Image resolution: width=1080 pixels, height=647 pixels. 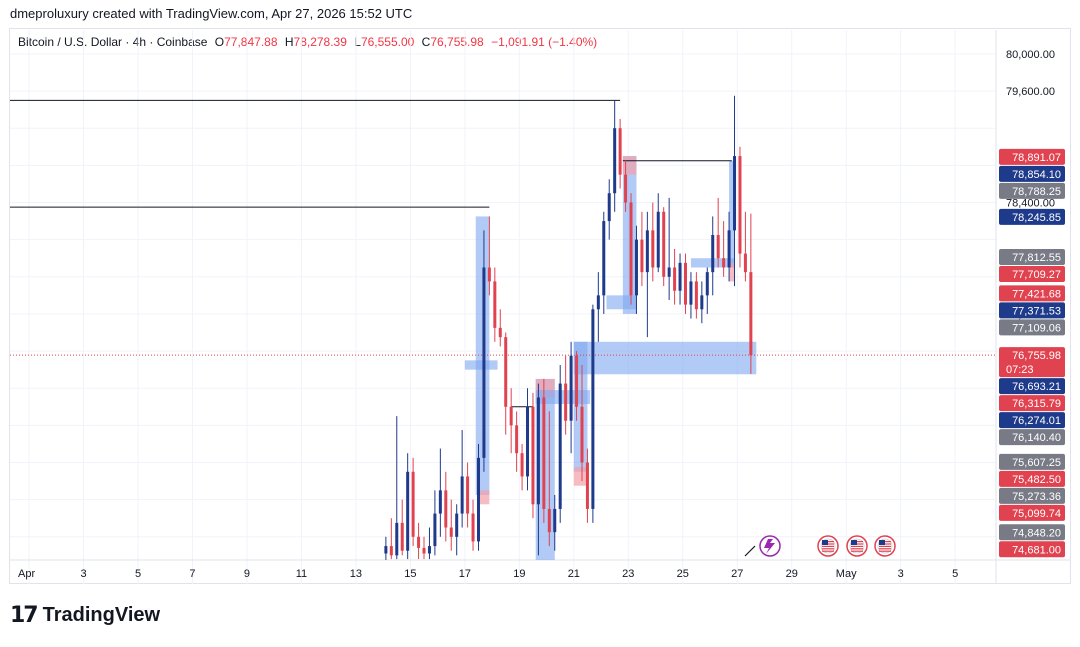 What do you see at coordinates (113, 42) in the screenshot?
I see `symbol-title: Bitcoin / U.S. Dollar · 4h · Coinbase` at bounding box center [113, 42].